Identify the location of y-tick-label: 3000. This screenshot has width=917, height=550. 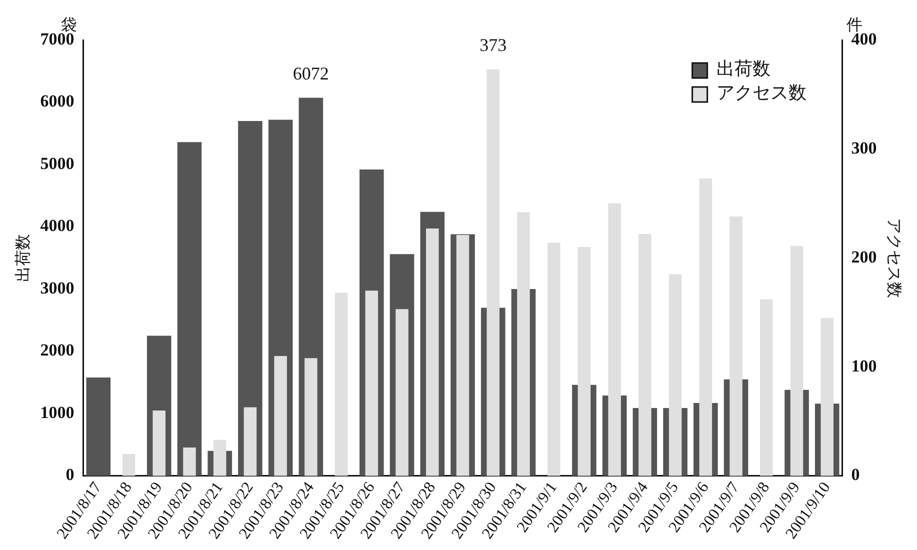
(57, 288).